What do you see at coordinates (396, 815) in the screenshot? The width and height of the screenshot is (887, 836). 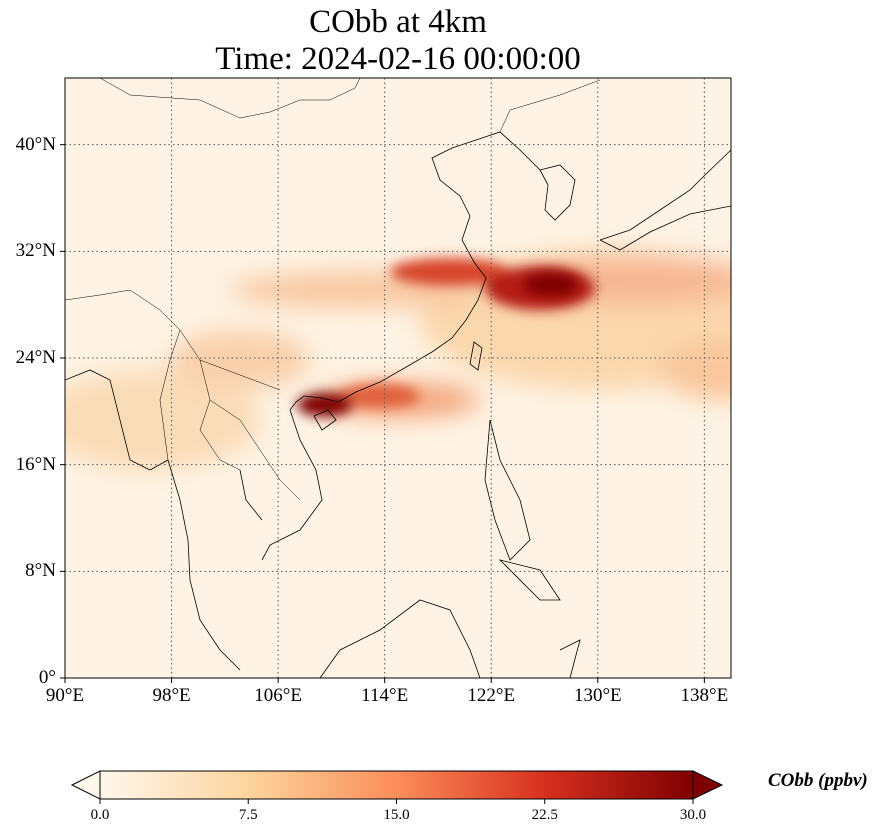 I see `colorbar-tick-label: 15.0` at bounding box center [396, 815].